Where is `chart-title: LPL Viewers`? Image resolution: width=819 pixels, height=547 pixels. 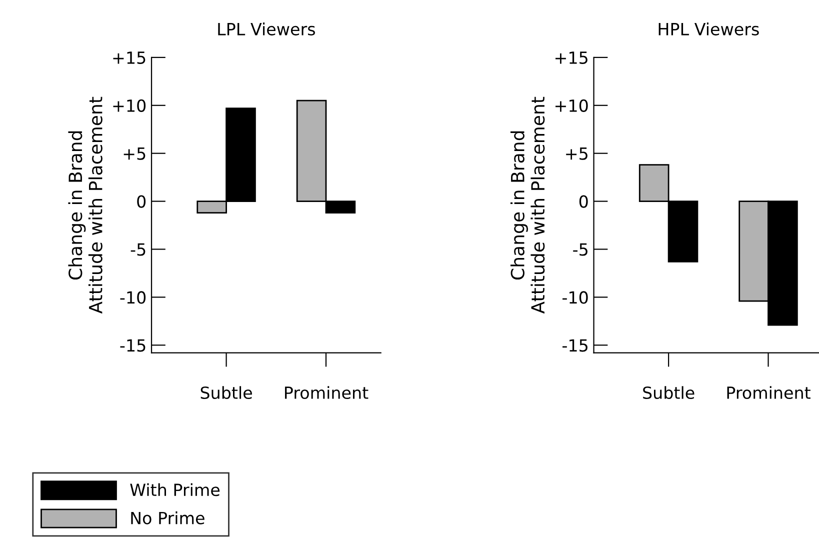 chart-title: LPL Viewers is located at coordinates (266, 29).